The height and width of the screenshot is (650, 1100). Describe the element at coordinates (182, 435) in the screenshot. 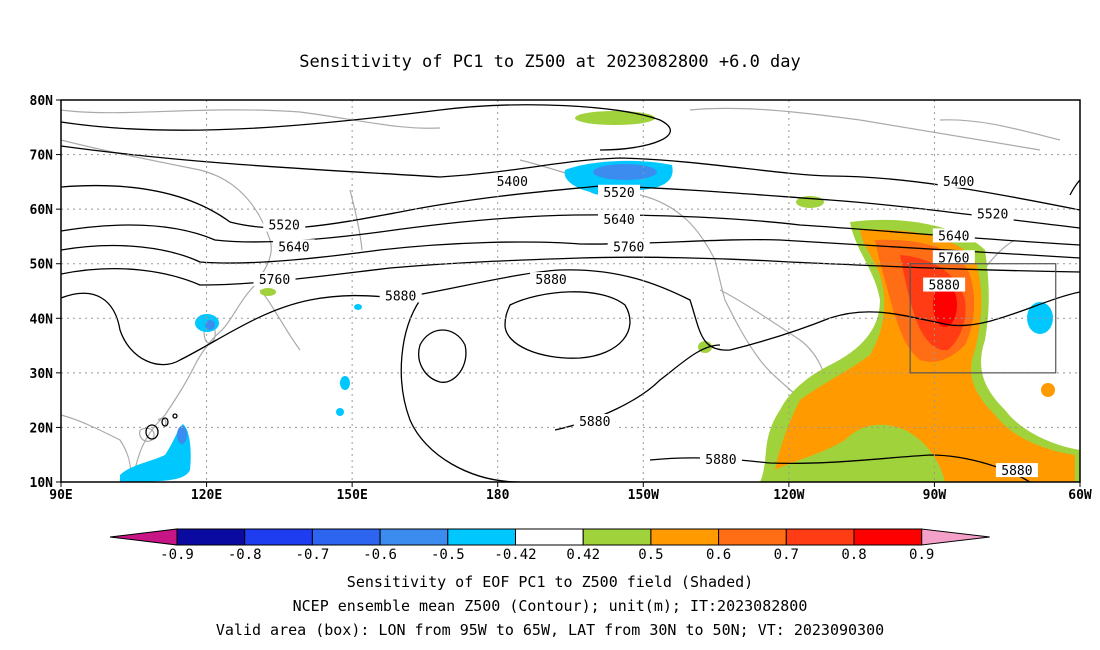

I see `shade-negative-2b` at that location.